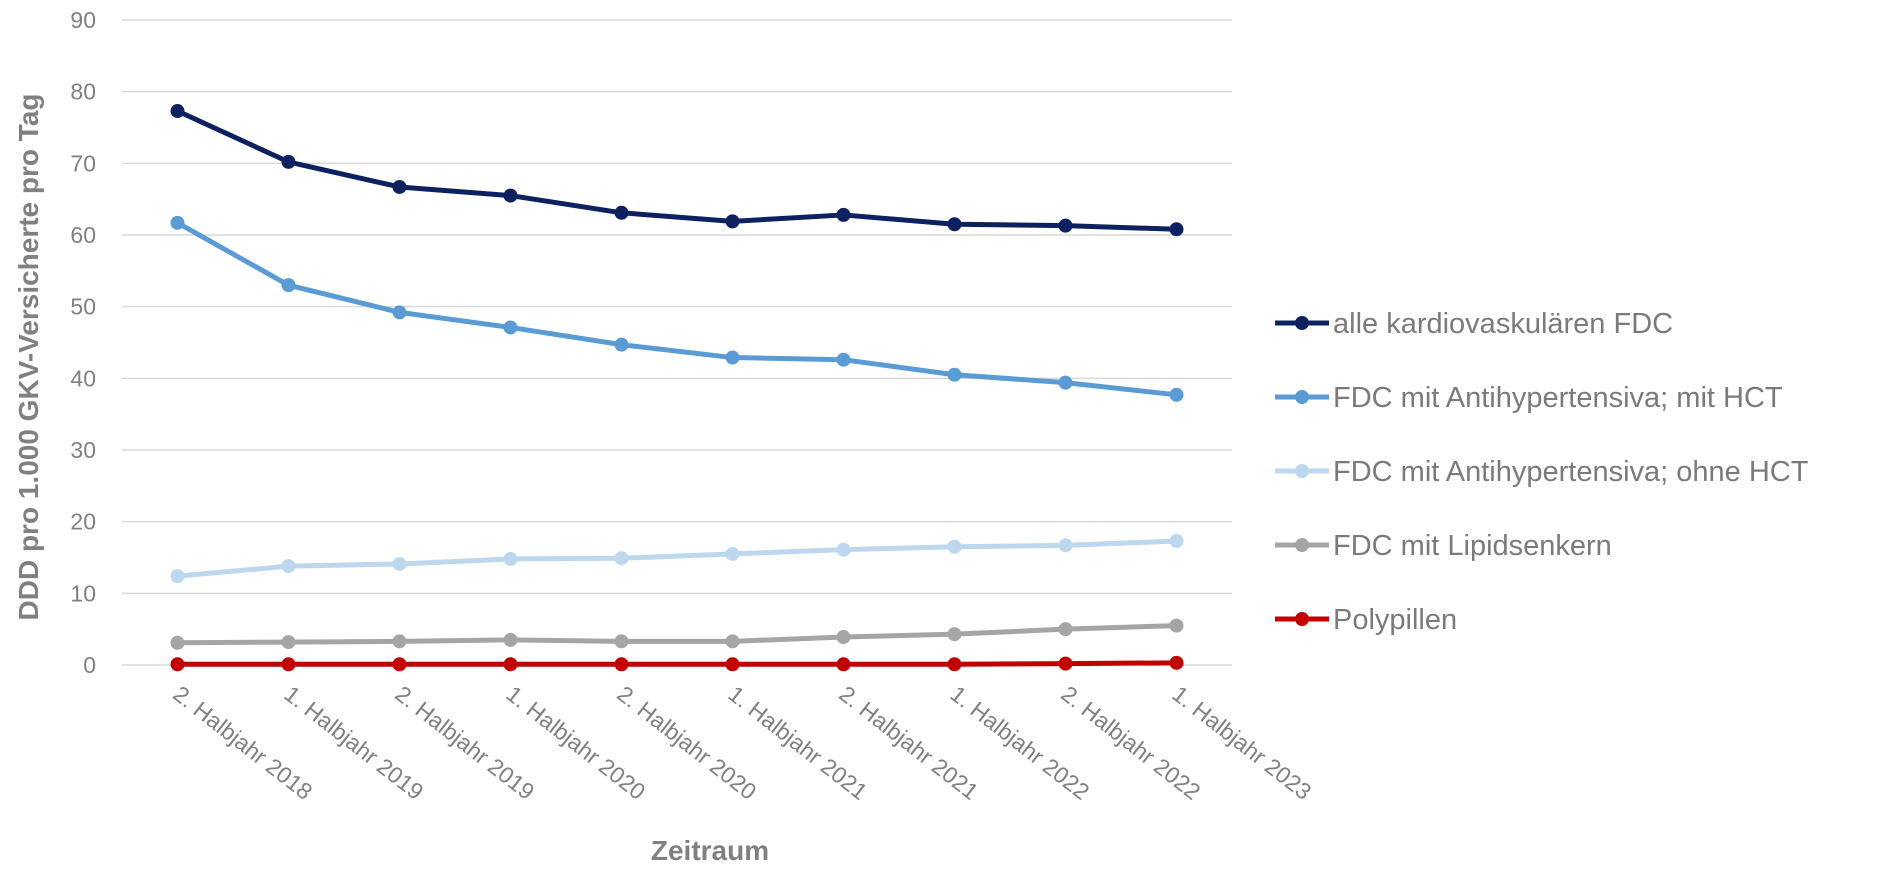  I want to click on y-tick-label: 0, so click(89, 665).